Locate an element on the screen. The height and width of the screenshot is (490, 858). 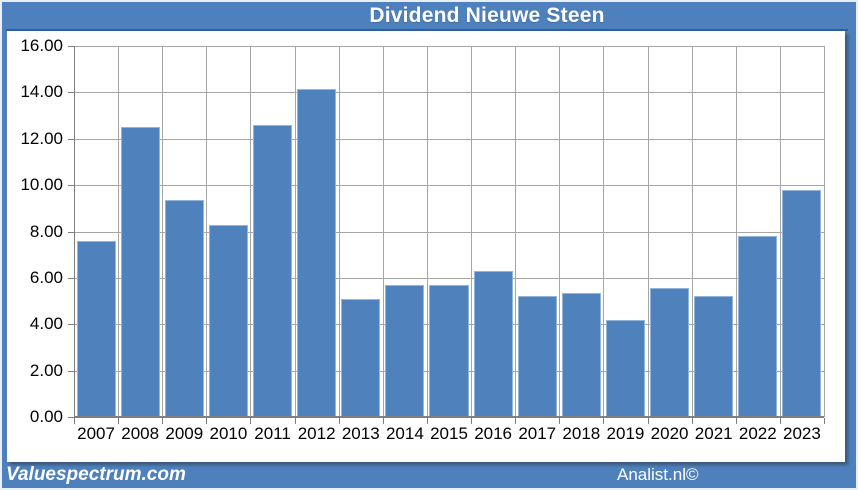
x-tick-label: 2017 is located at coordinates (537, 433).